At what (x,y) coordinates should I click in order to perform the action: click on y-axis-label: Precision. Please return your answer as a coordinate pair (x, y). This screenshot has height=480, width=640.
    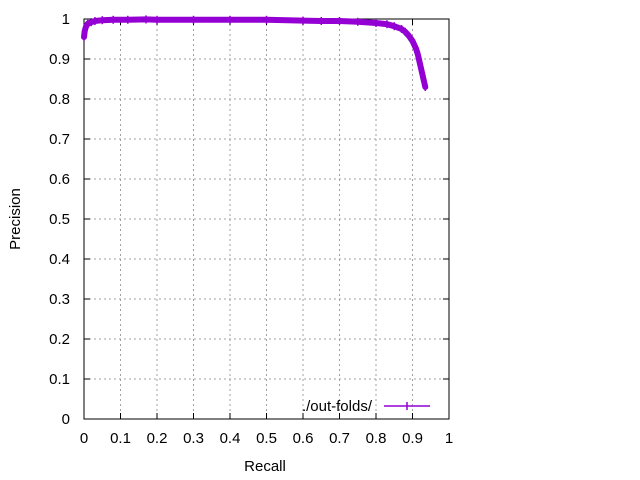
    Looking at the image, I should click on (15, 219).